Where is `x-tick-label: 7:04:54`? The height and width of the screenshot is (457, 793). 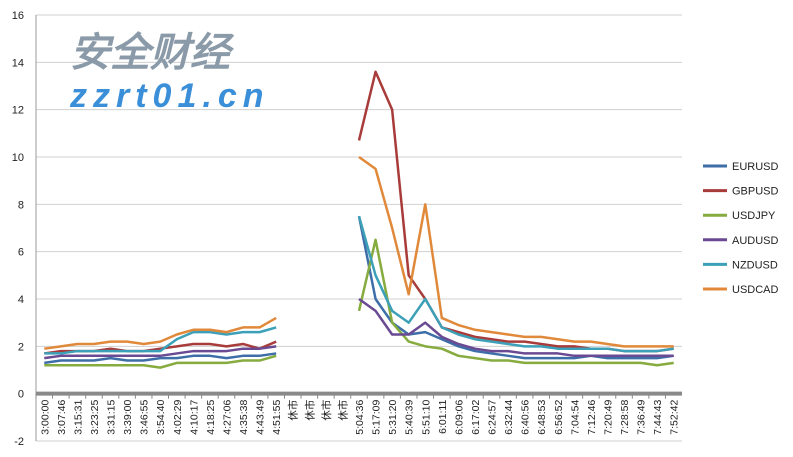
x-tick-label: 7:04:54 is located at coordinates (575, 417).